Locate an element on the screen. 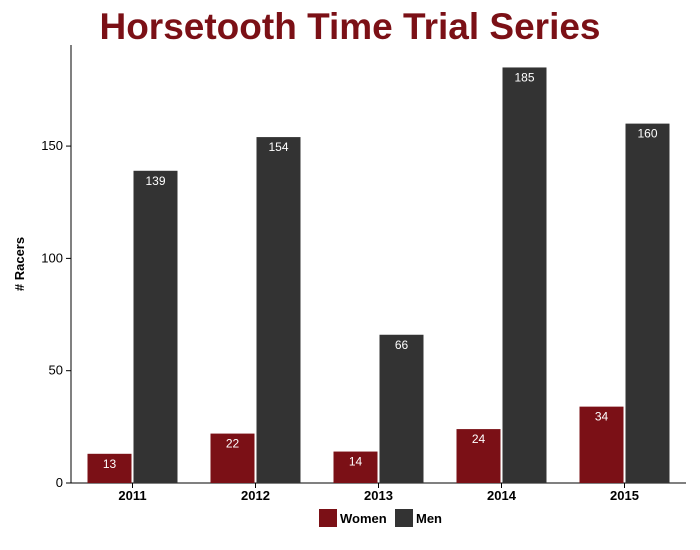 This screenshot has height=550, width=700. bar-women-2013 is located at coordinates (355, 467).